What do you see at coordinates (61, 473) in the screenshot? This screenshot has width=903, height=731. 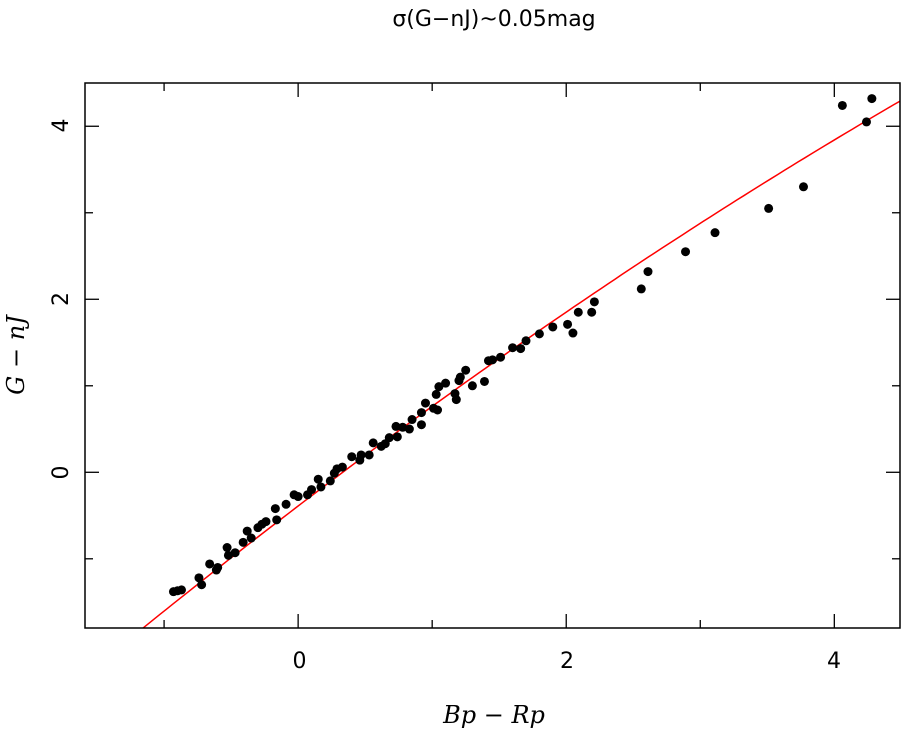 I see `y-tick-label: 0` at bounding box center [61, 473].